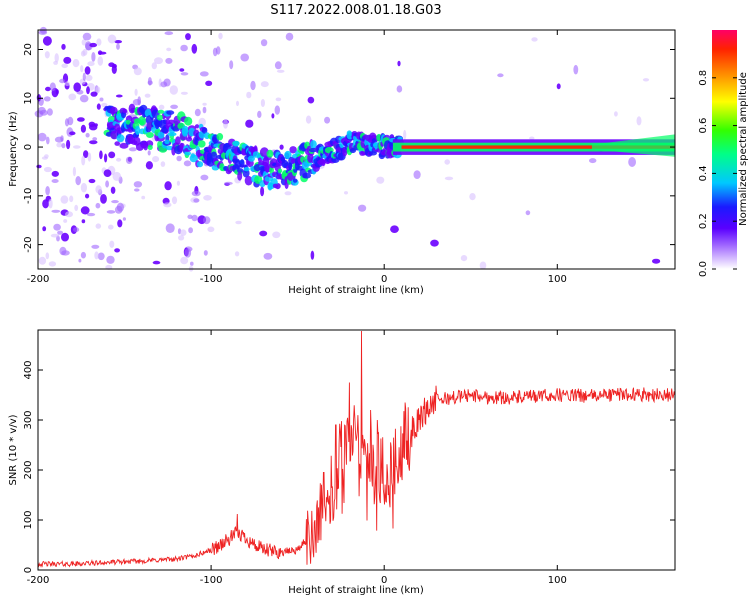 The height and width of the screenshot is (600, 750). What do you see at coordinates (384, 279) in the screenshot?
I see `spectrogram-x-tick-label: 0` at bounding box center [384, 279].